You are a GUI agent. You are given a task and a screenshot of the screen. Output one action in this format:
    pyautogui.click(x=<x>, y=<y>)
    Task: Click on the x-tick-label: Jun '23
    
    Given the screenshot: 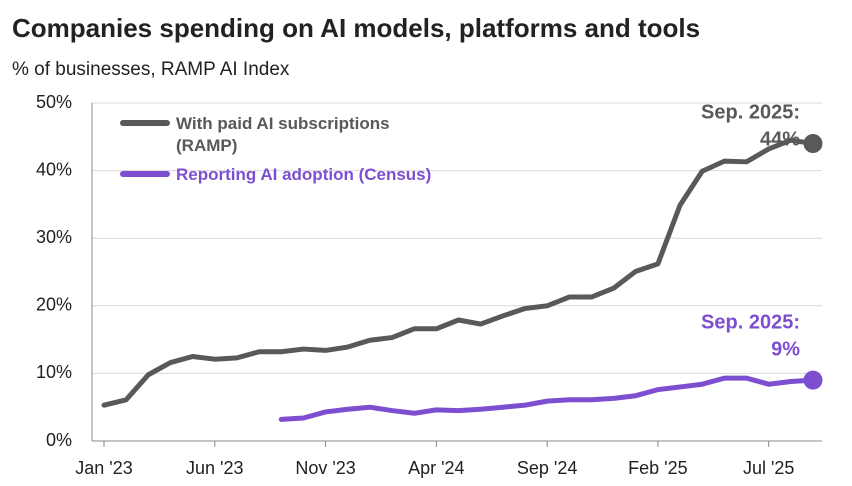 What is the action you would take?
    pyautogui.click(x=214, y=468)
    